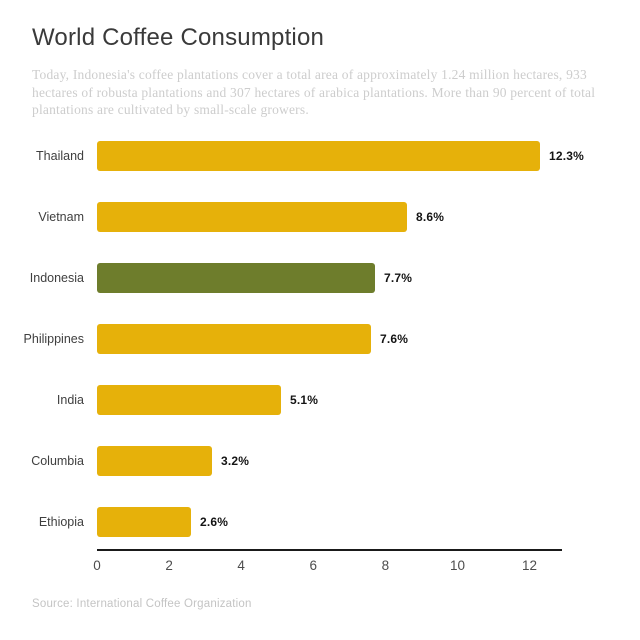 The width and height of the screenshot is (640, 640). What do you see at coordinates (320, 461) in the screenshot?
I see `bar-row: Columbia 3.2%` at bounding box center [320, 461].